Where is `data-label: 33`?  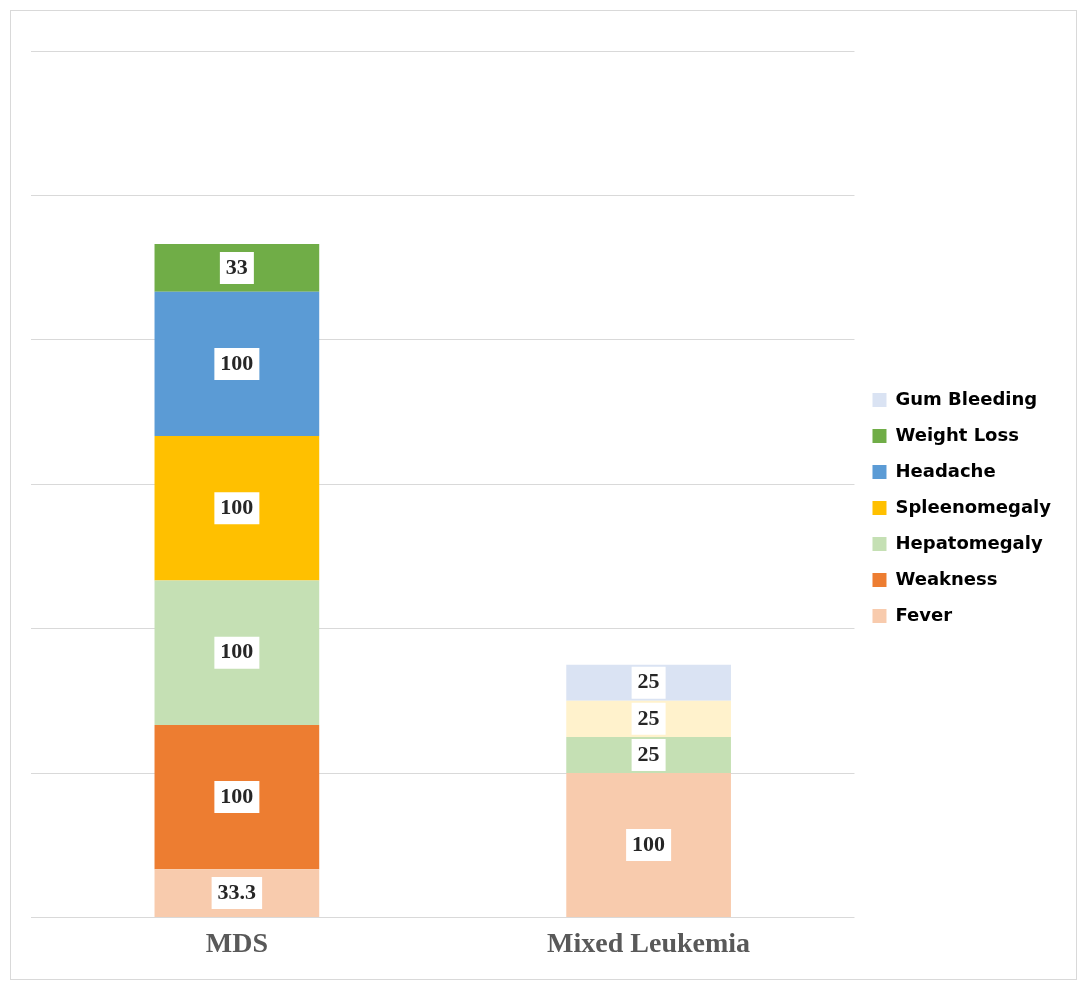 data-label: 33 is located at coordinates (236, 266).